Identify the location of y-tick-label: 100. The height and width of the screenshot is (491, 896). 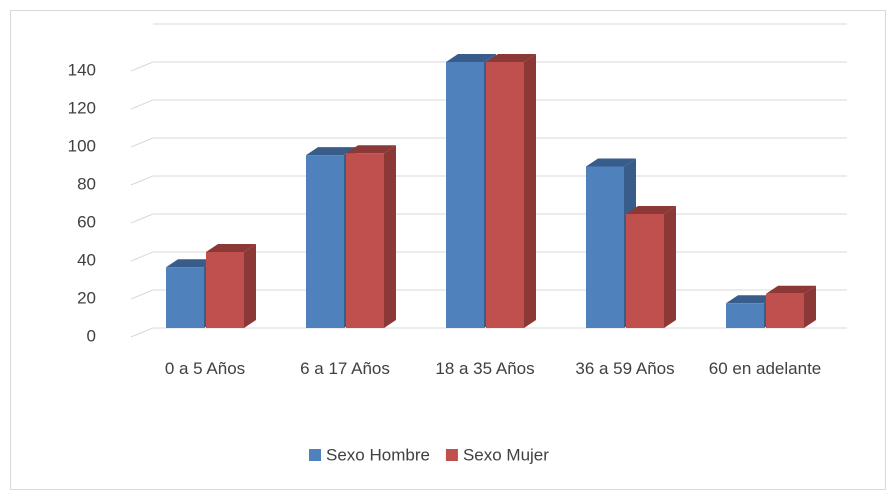
(82, 145).